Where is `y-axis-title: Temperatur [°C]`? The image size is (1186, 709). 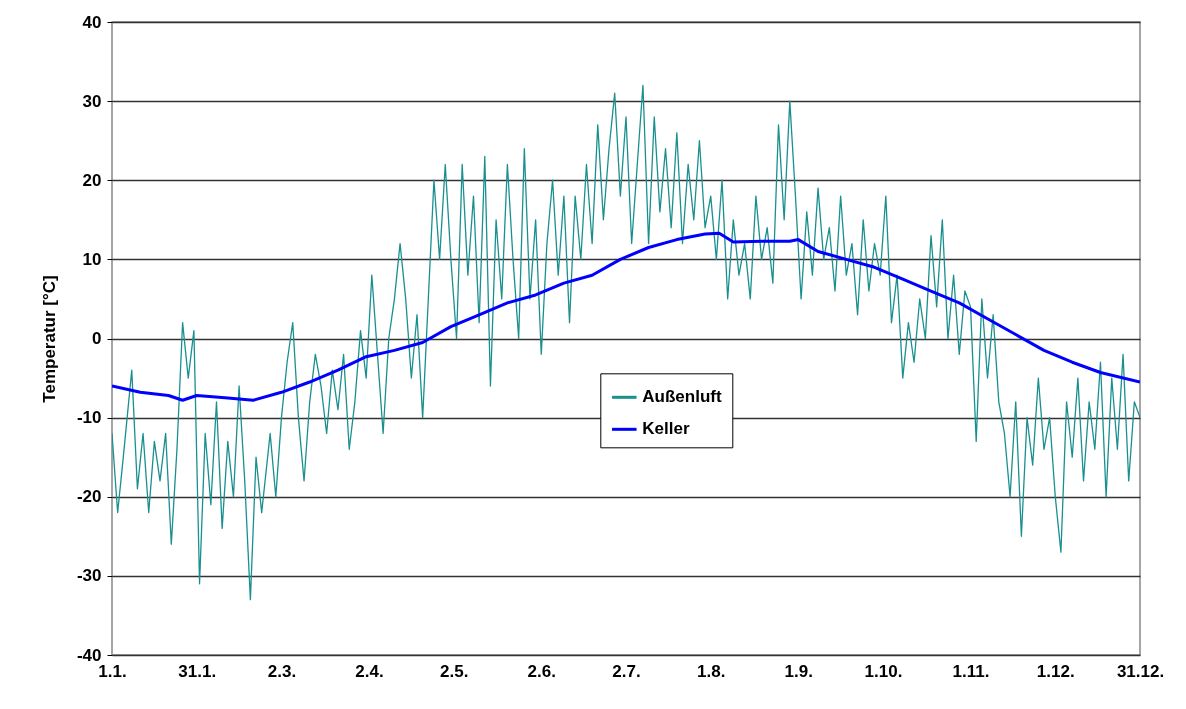
y-axis-title: Temperatur [°C] is located at coordinates (49, 339).